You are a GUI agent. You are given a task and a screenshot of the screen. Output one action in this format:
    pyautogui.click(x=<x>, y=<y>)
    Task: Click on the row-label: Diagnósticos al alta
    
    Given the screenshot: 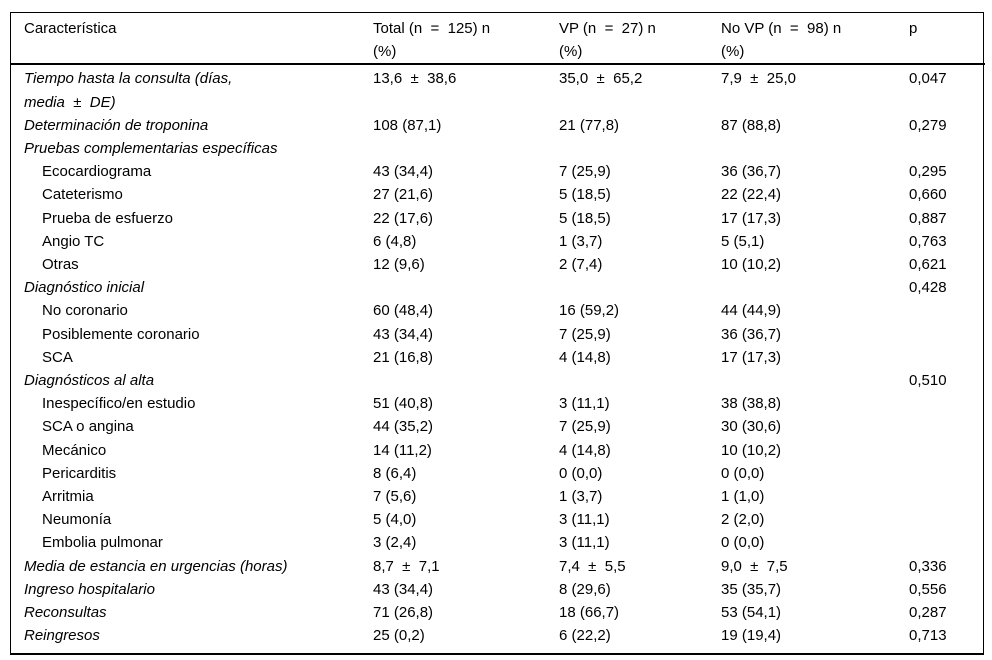 What is the action you would take?
    pyautogui.click(x=89, y=381)
    